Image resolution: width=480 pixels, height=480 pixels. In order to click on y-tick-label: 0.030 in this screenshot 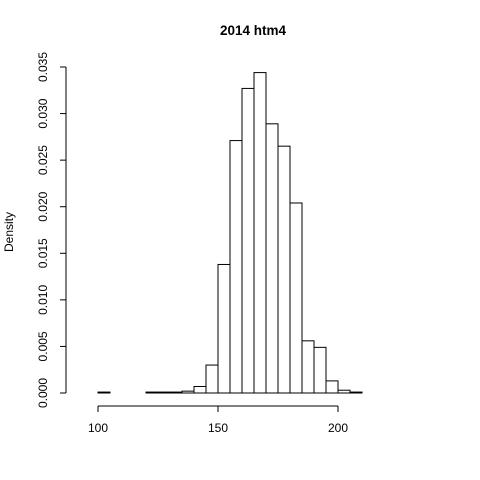, I will do `click(43, 113)`.